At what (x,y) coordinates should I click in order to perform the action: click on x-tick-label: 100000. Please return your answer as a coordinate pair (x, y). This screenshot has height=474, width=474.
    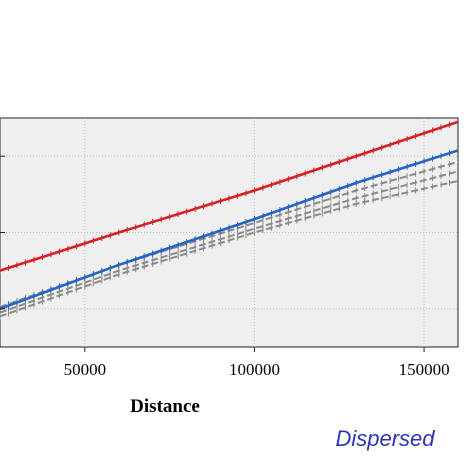
    Looking at the image, I should click on (254, 369).